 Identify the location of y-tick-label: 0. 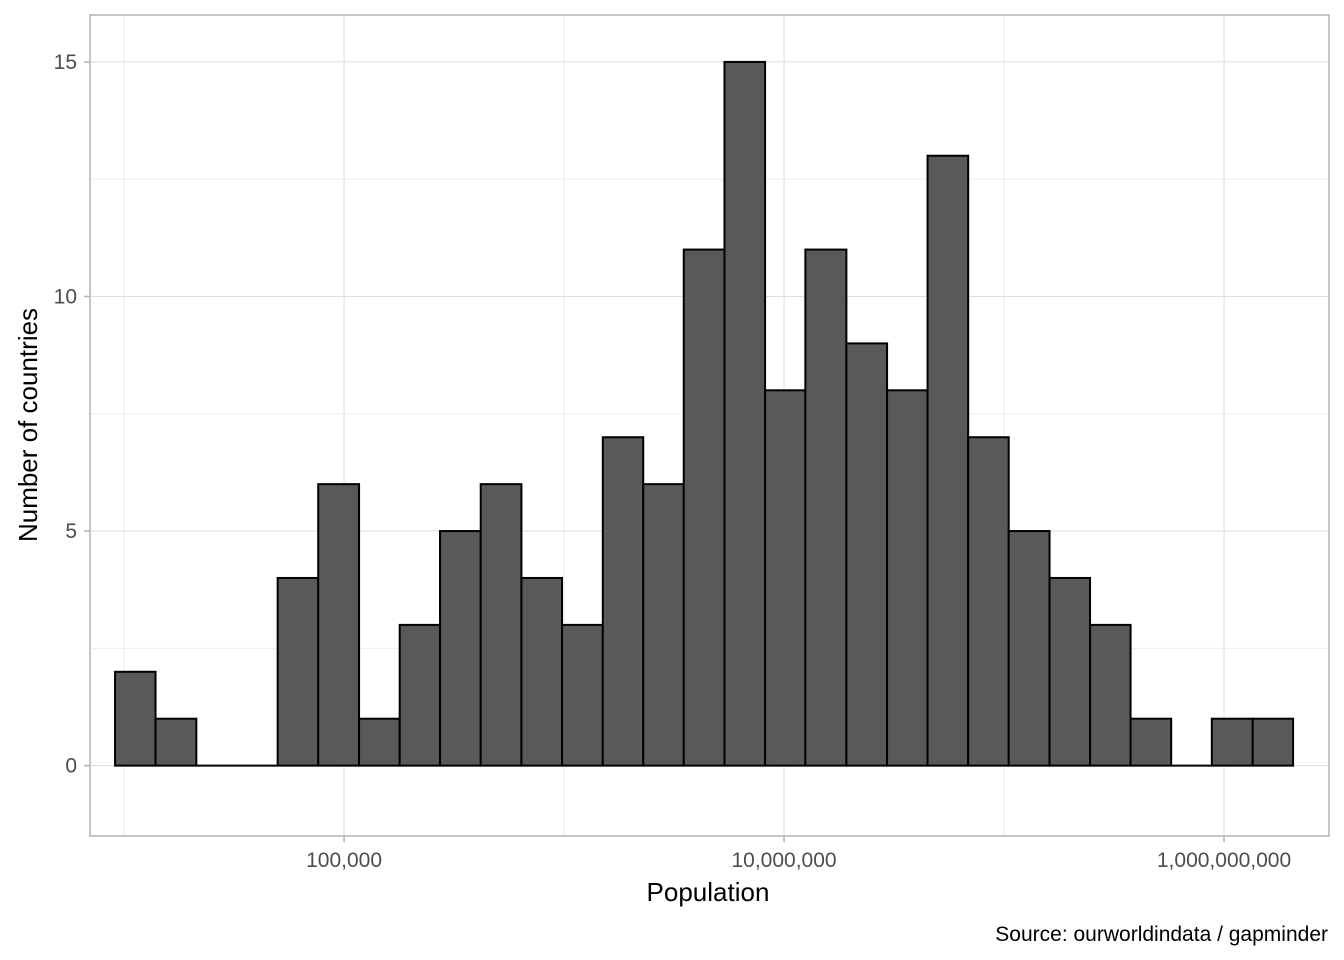
(71, 766).